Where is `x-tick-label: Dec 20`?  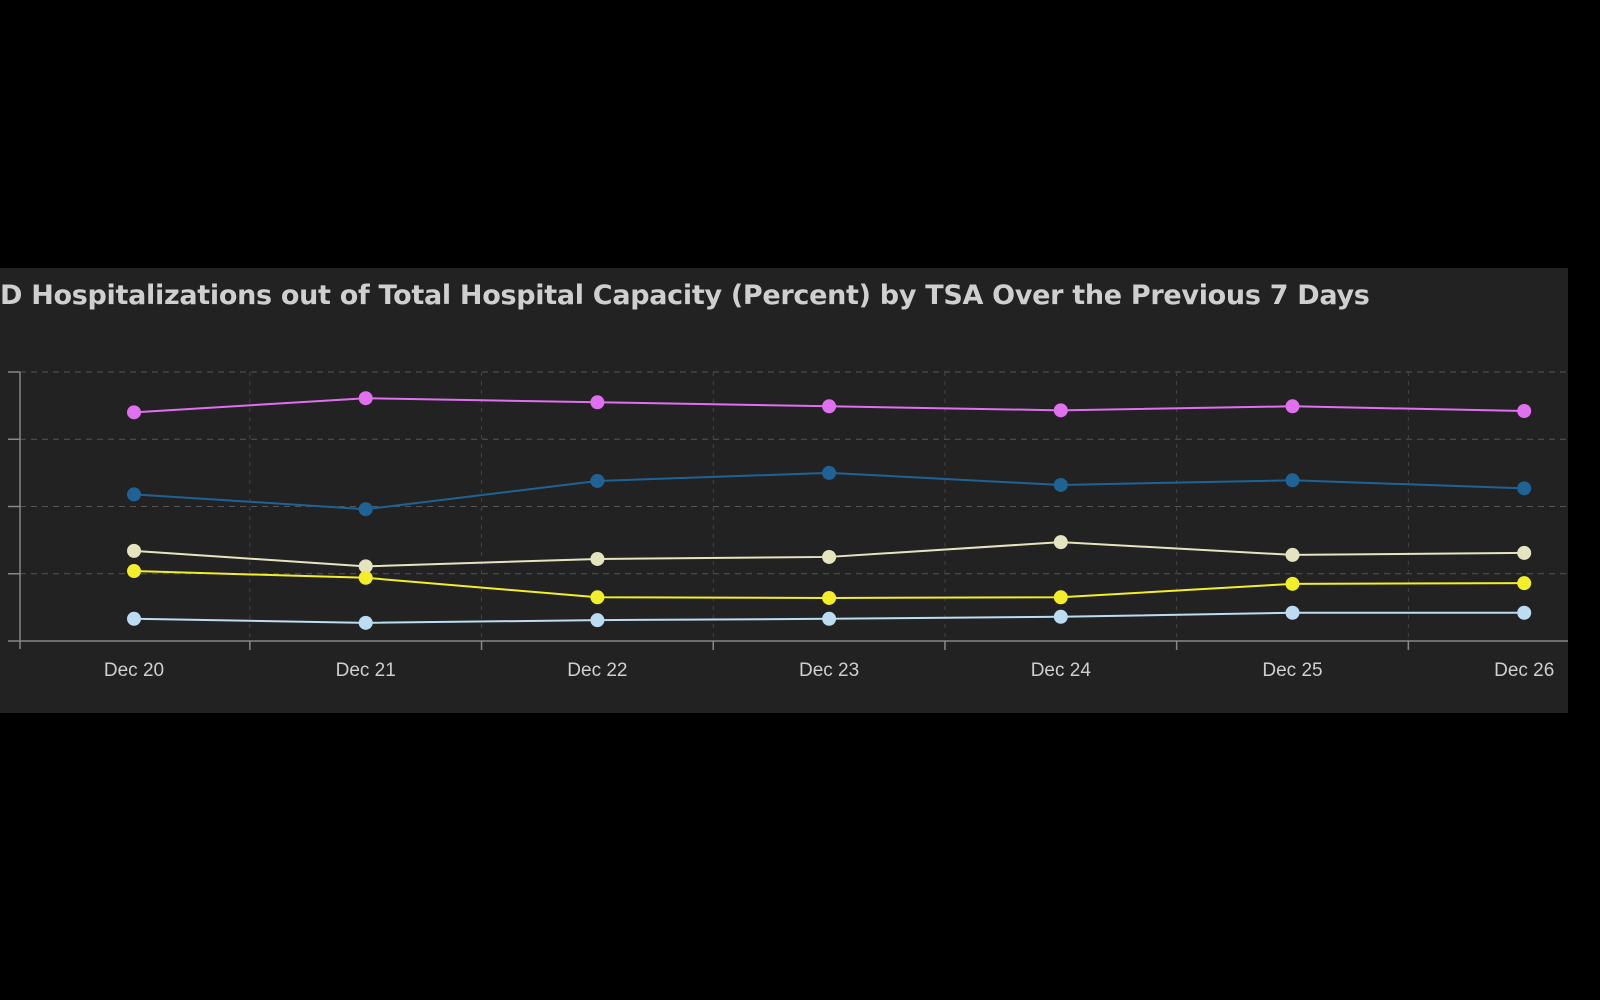 x-tick-label: Dec 20 is located at coordinates (134, 670).